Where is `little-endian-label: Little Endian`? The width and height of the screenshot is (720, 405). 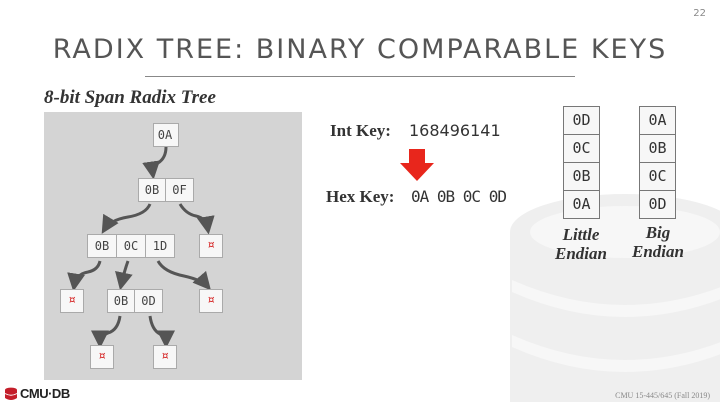
little-endian-label: Little Endian is located at coordinates (581, 244).